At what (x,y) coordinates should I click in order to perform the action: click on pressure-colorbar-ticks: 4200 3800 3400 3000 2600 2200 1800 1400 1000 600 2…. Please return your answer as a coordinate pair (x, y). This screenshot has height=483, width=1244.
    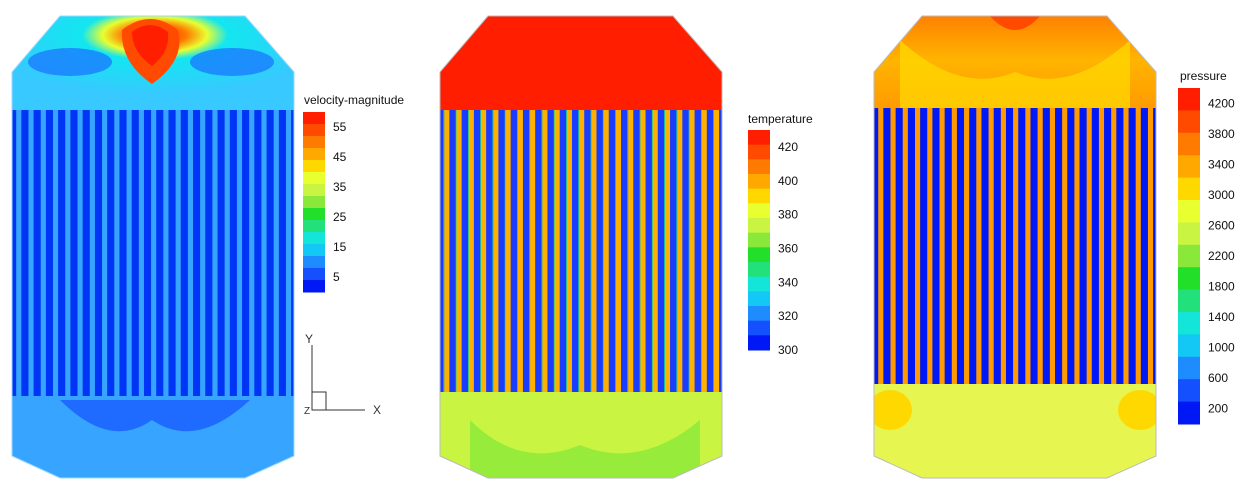
    Looking at the image, I should click on (1221, 255).